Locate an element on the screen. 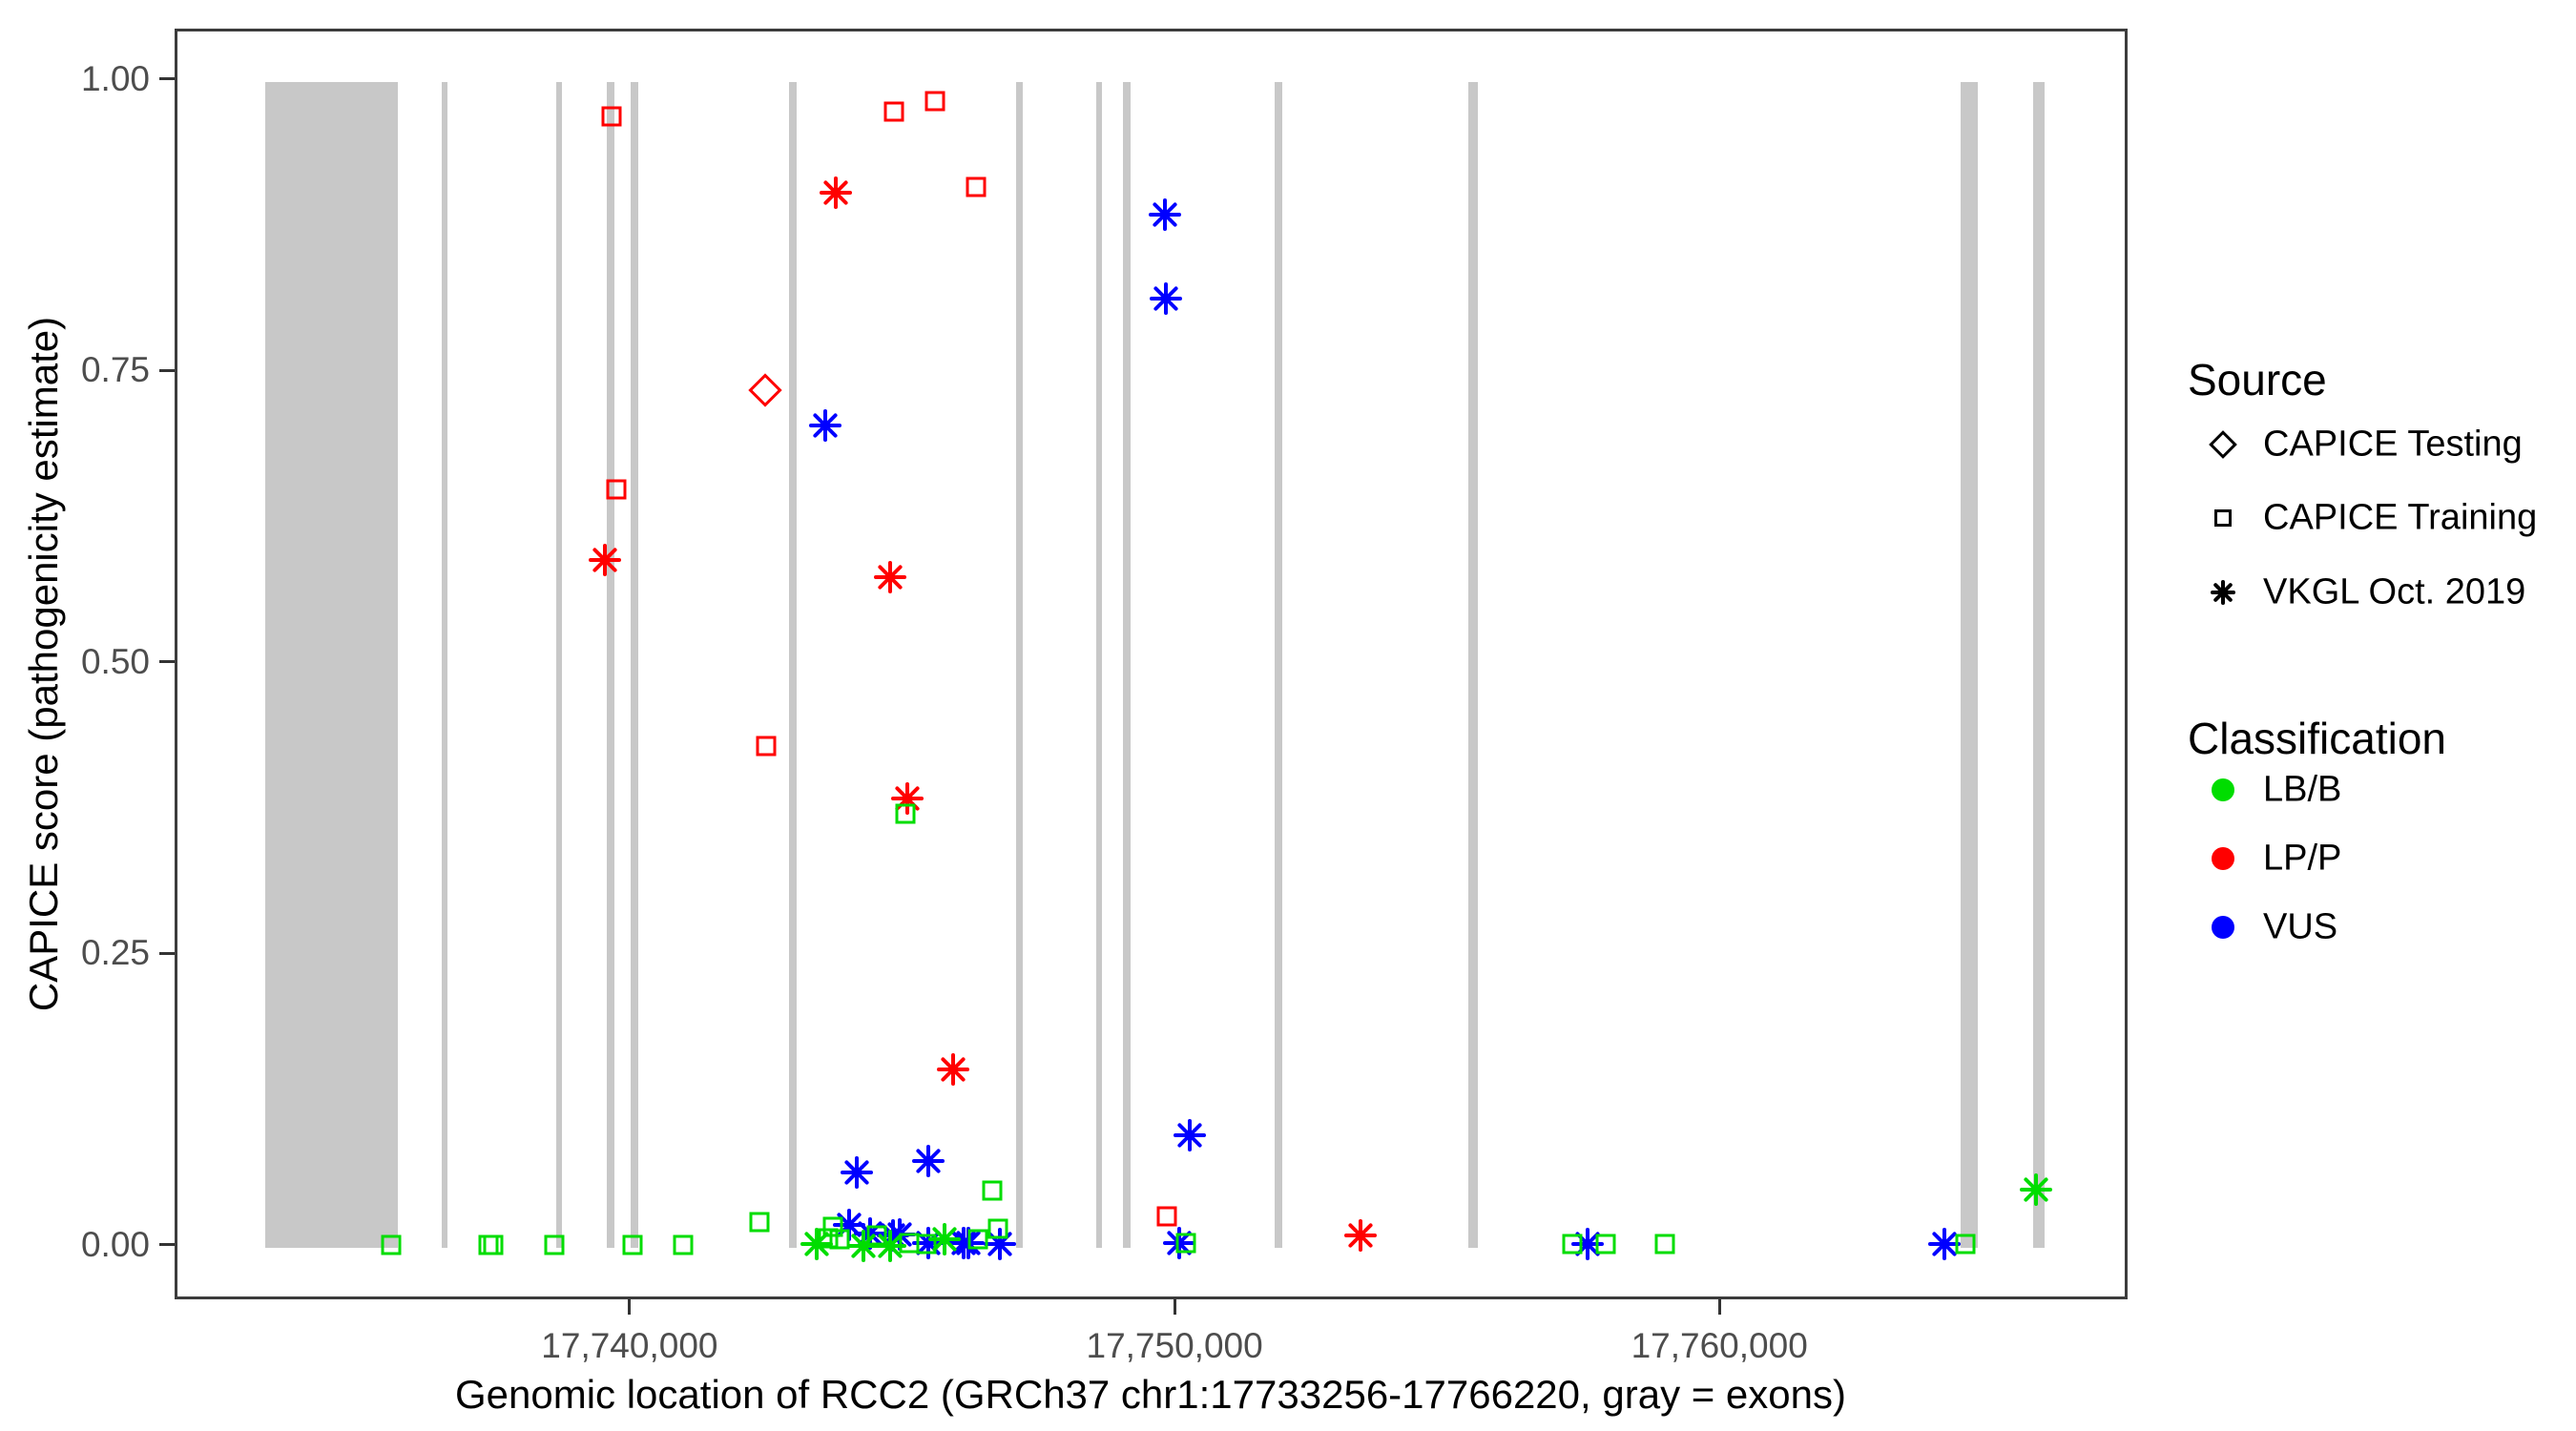  legend-classification-item-label: VUS is located at coordinates (2300, 926).